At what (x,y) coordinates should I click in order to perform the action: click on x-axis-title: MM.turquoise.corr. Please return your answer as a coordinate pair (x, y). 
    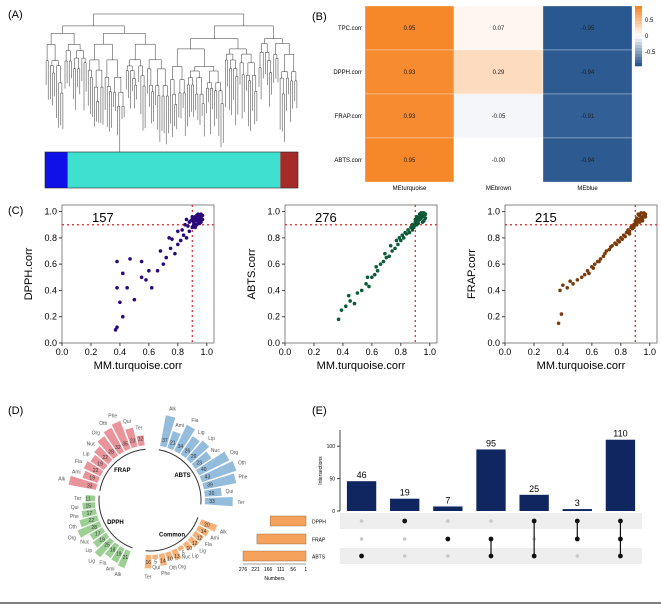
    Looking at the image, I should click on (361, 366).